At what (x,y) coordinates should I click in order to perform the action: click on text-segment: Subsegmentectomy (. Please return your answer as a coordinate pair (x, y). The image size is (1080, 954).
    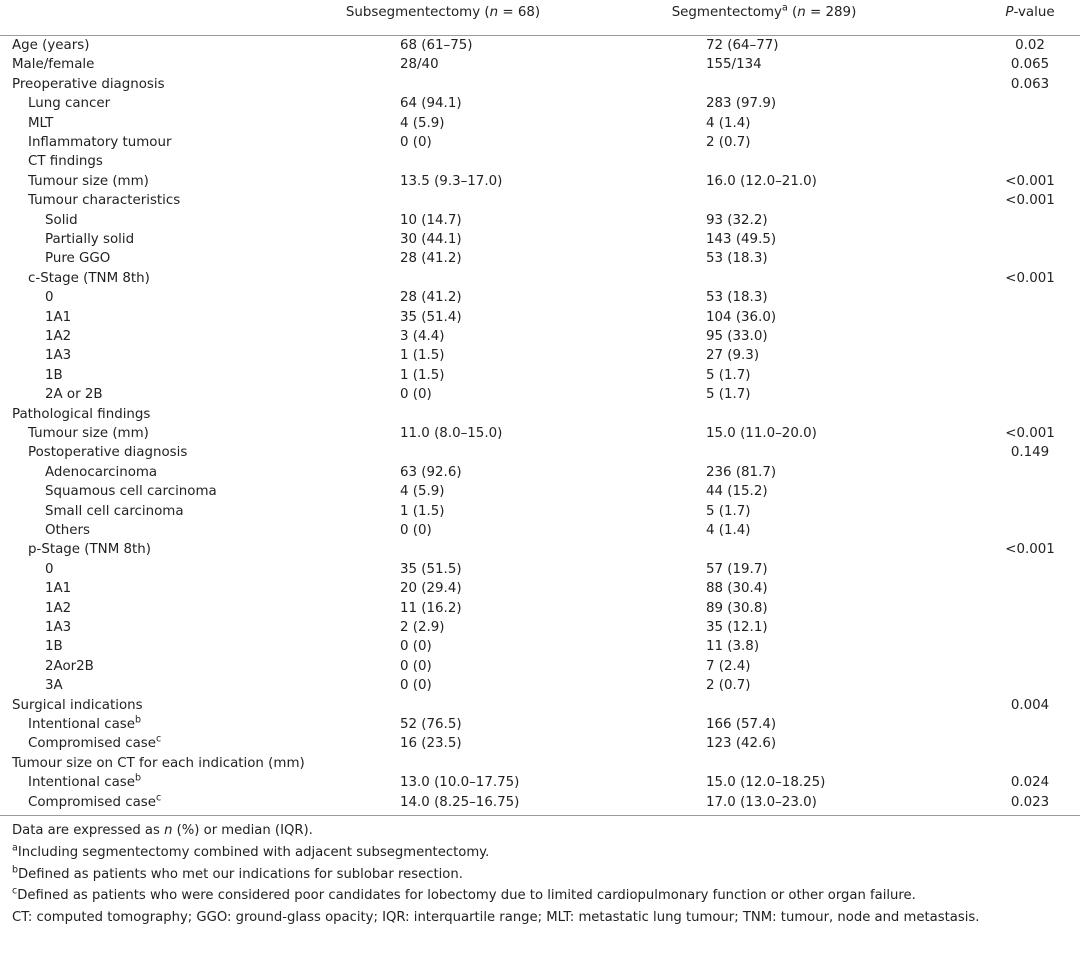
    Looking at the image, I should click on (417, 12).